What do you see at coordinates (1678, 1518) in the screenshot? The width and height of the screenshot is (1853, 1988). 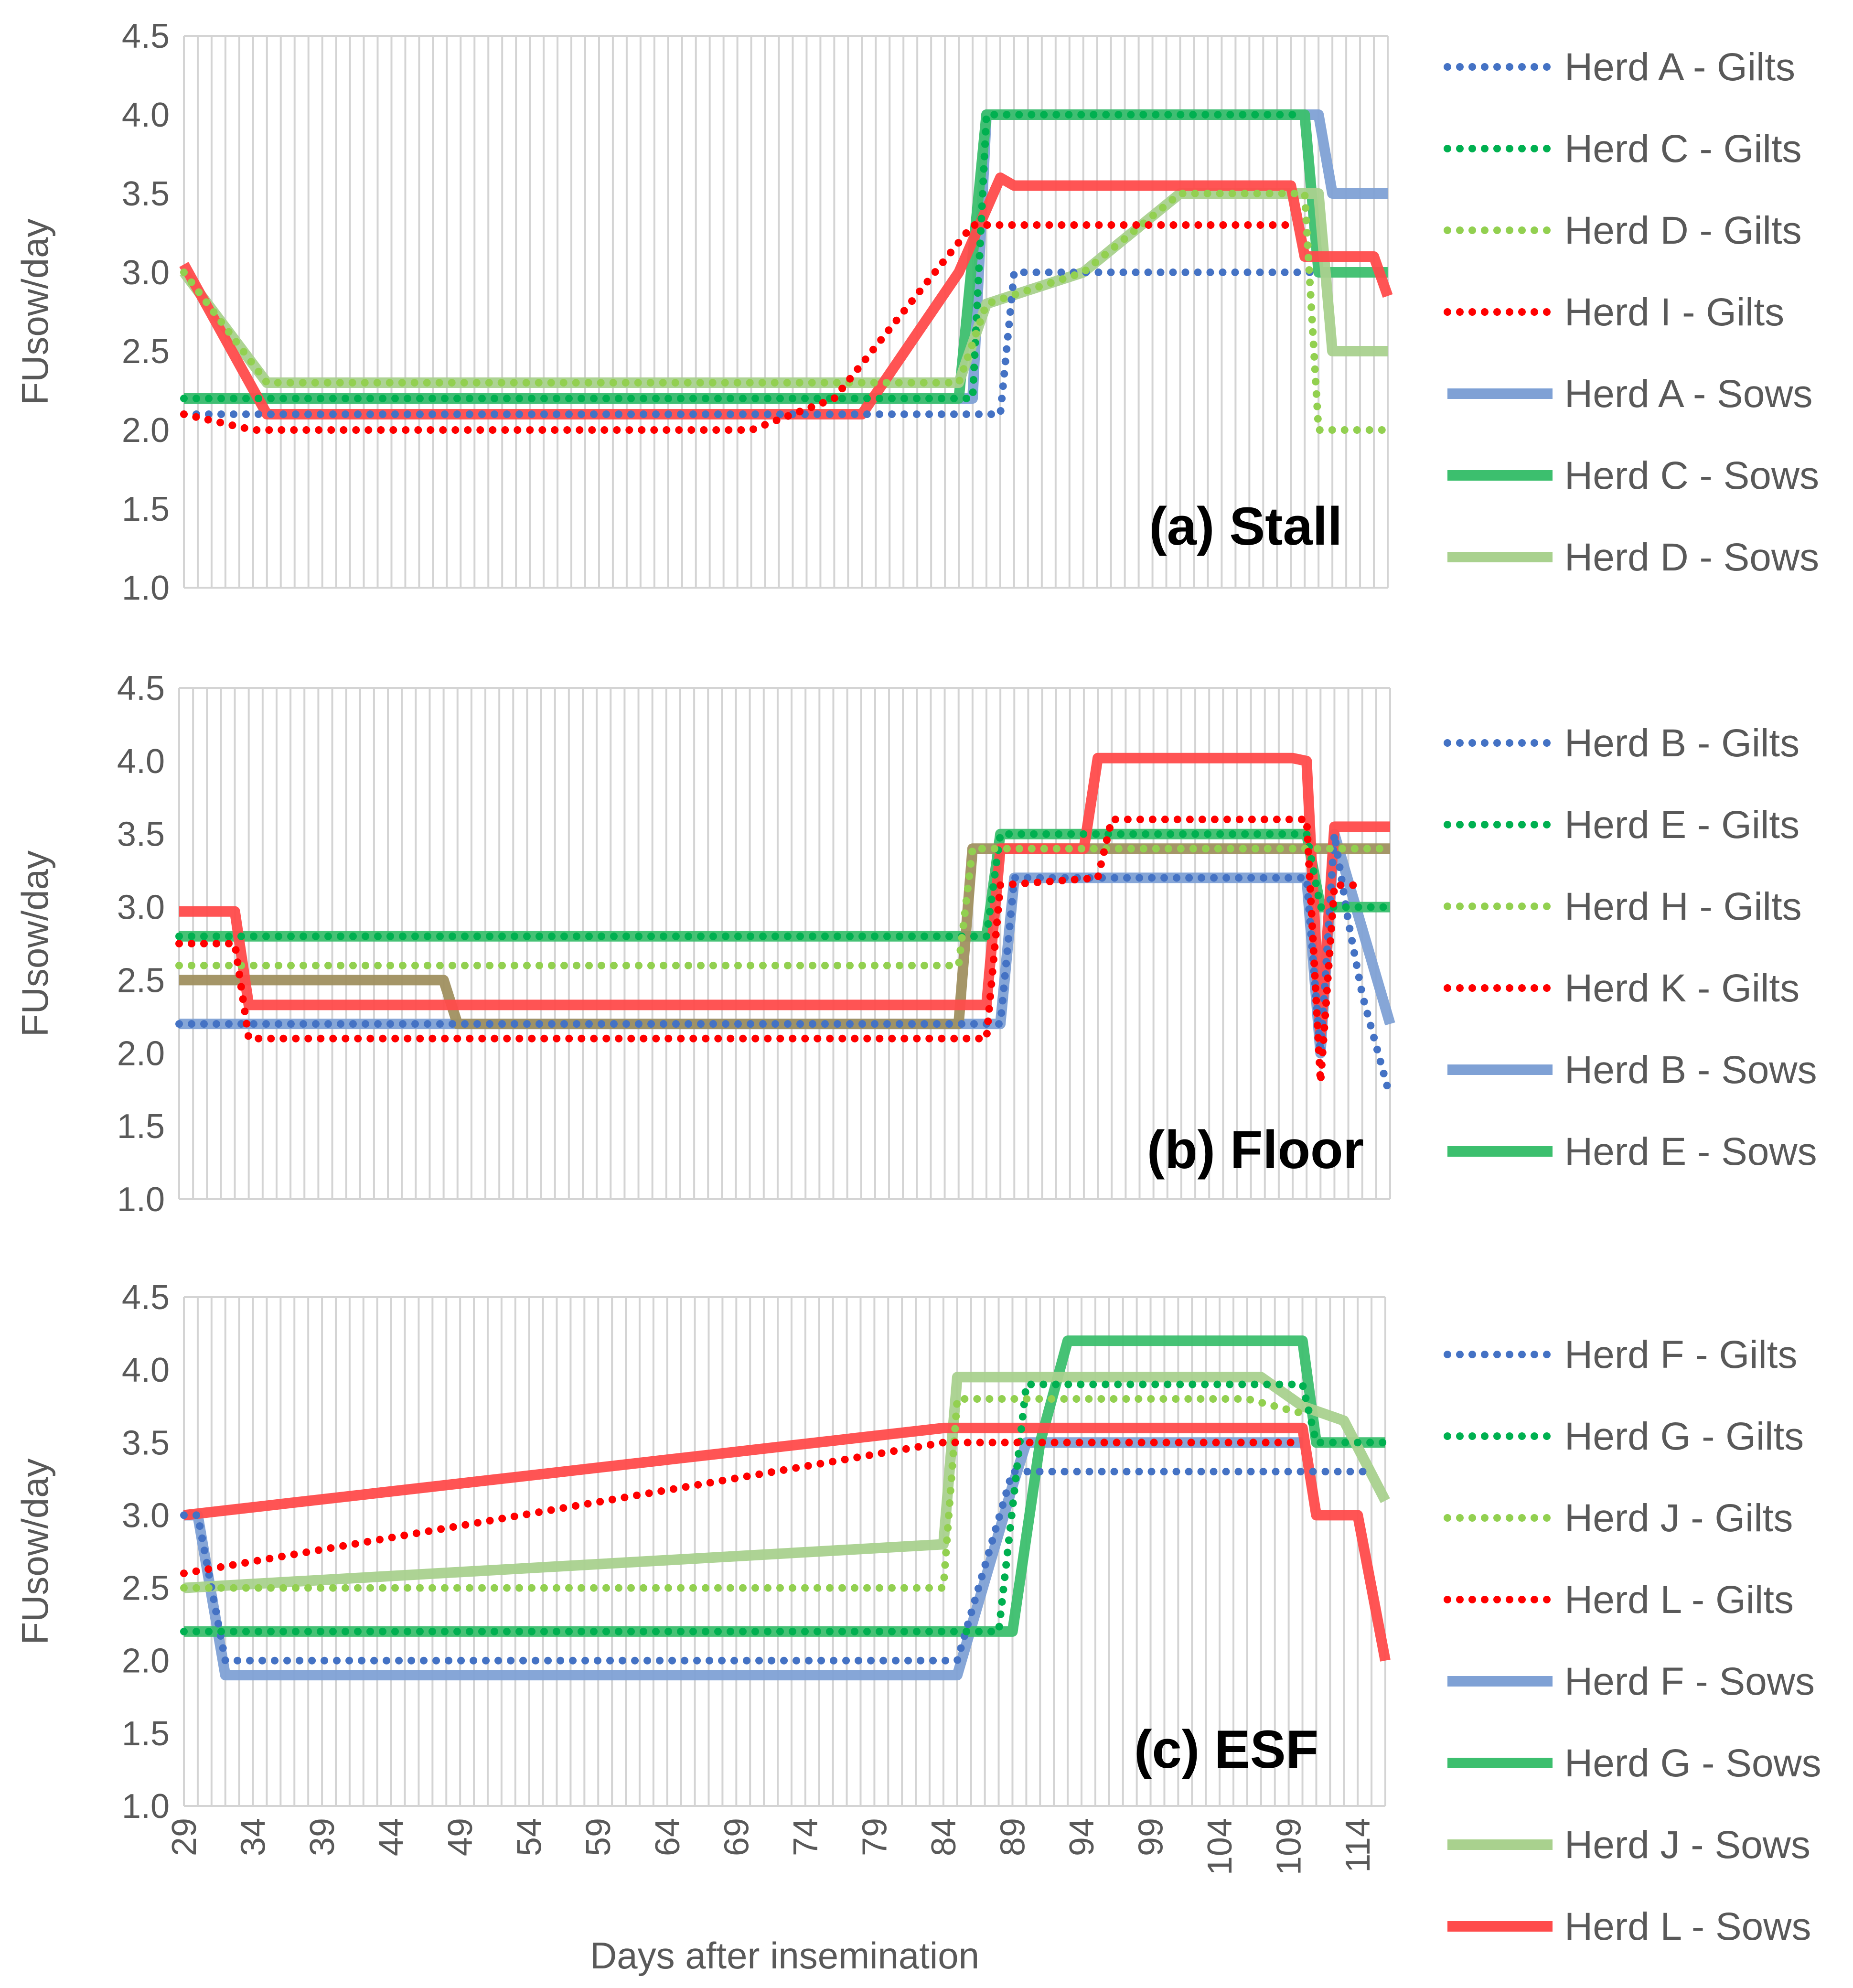 I see `legend-label: Herd J - Gilts` at bounding box center [1678, 1518].